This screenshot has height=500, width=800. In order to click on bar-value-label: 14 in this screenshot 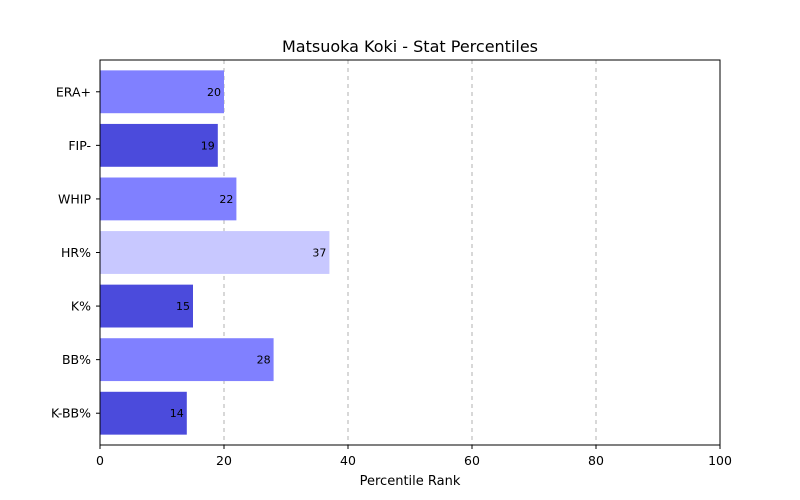, I will do `click(177, 413)`.